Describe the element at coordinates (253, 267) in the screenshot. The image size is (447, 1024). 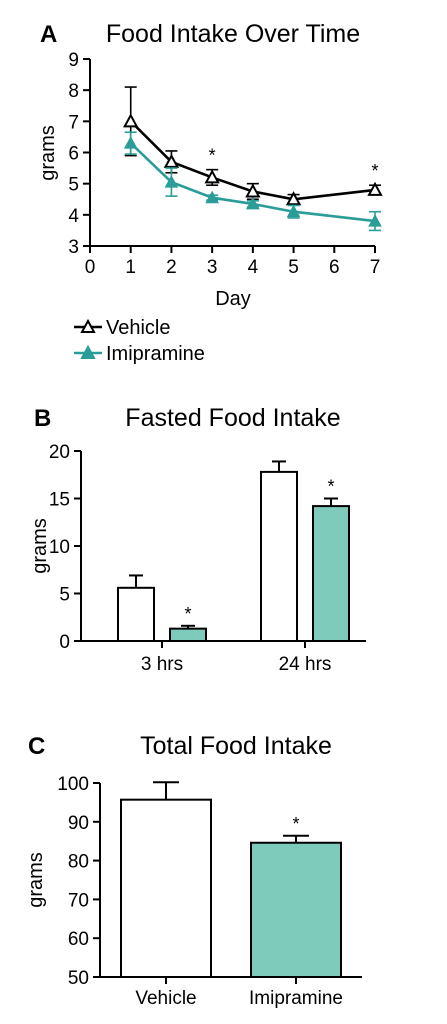
I see `panel-a-x-tick-label: 4` at that location.